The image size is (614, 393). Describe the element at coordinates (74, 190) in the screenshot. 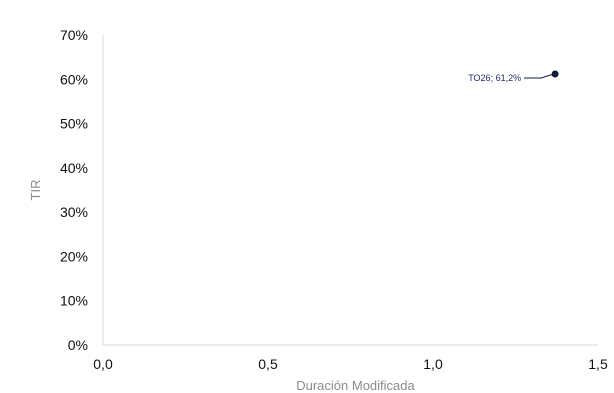

I see `y-tick-labels: 0% 10% 20% 30% 40% 50% 60% 70%` at that location.